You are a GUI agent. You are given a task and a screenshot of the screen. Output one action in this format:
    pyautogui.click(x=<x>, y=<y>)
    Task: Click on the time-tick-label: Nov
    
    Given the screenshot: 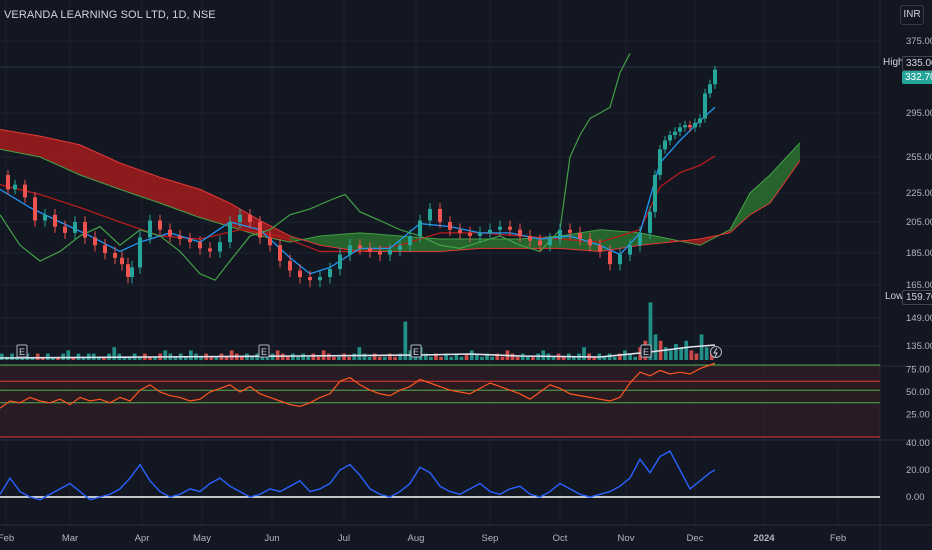 What is the action you would take?
    pyautogui.click(x=626, y=538)
    